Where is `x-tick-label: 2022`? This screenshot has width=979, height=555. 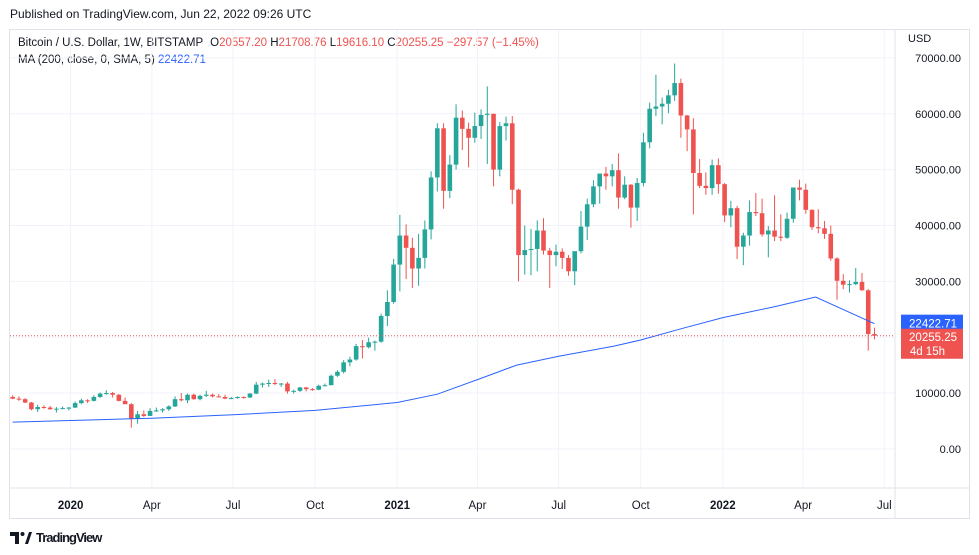 x-tick-label: 2022 is located at coordinates (723, 506).